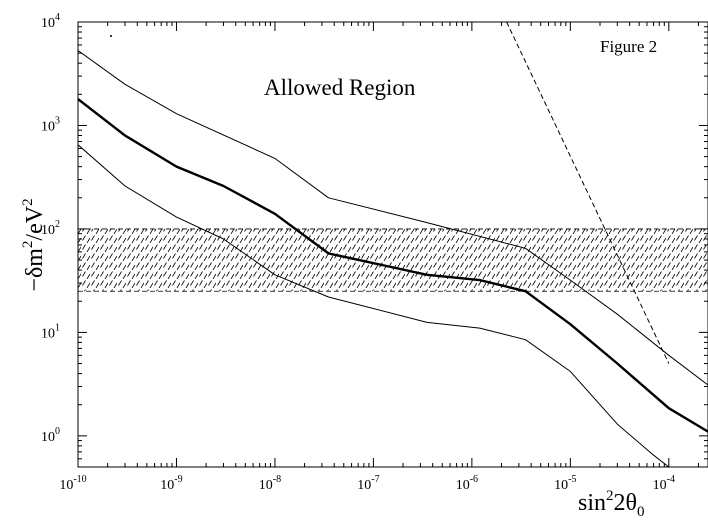 This screenshot has height=520, width=708. Describe the element at coordinates (626, 503) in the screenshot. I see `x-axis-title-mid: 2θ` at that location.